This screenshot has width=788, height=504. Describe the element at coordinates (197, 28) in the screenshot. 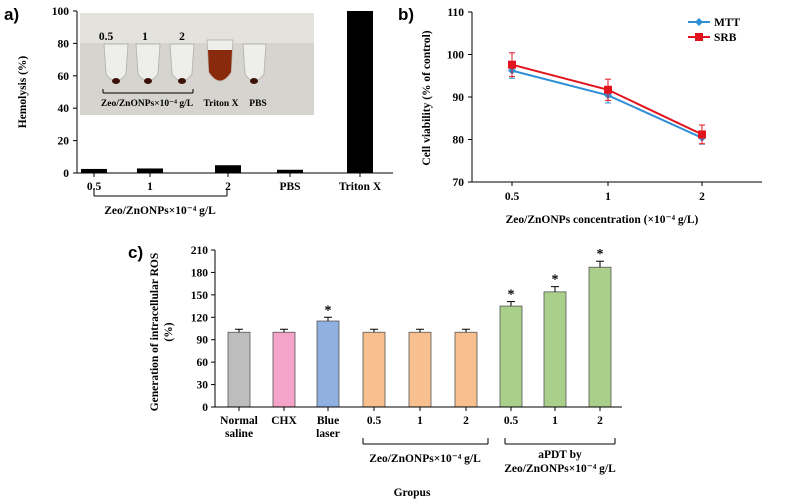

I see `inset-highlight` at that location.